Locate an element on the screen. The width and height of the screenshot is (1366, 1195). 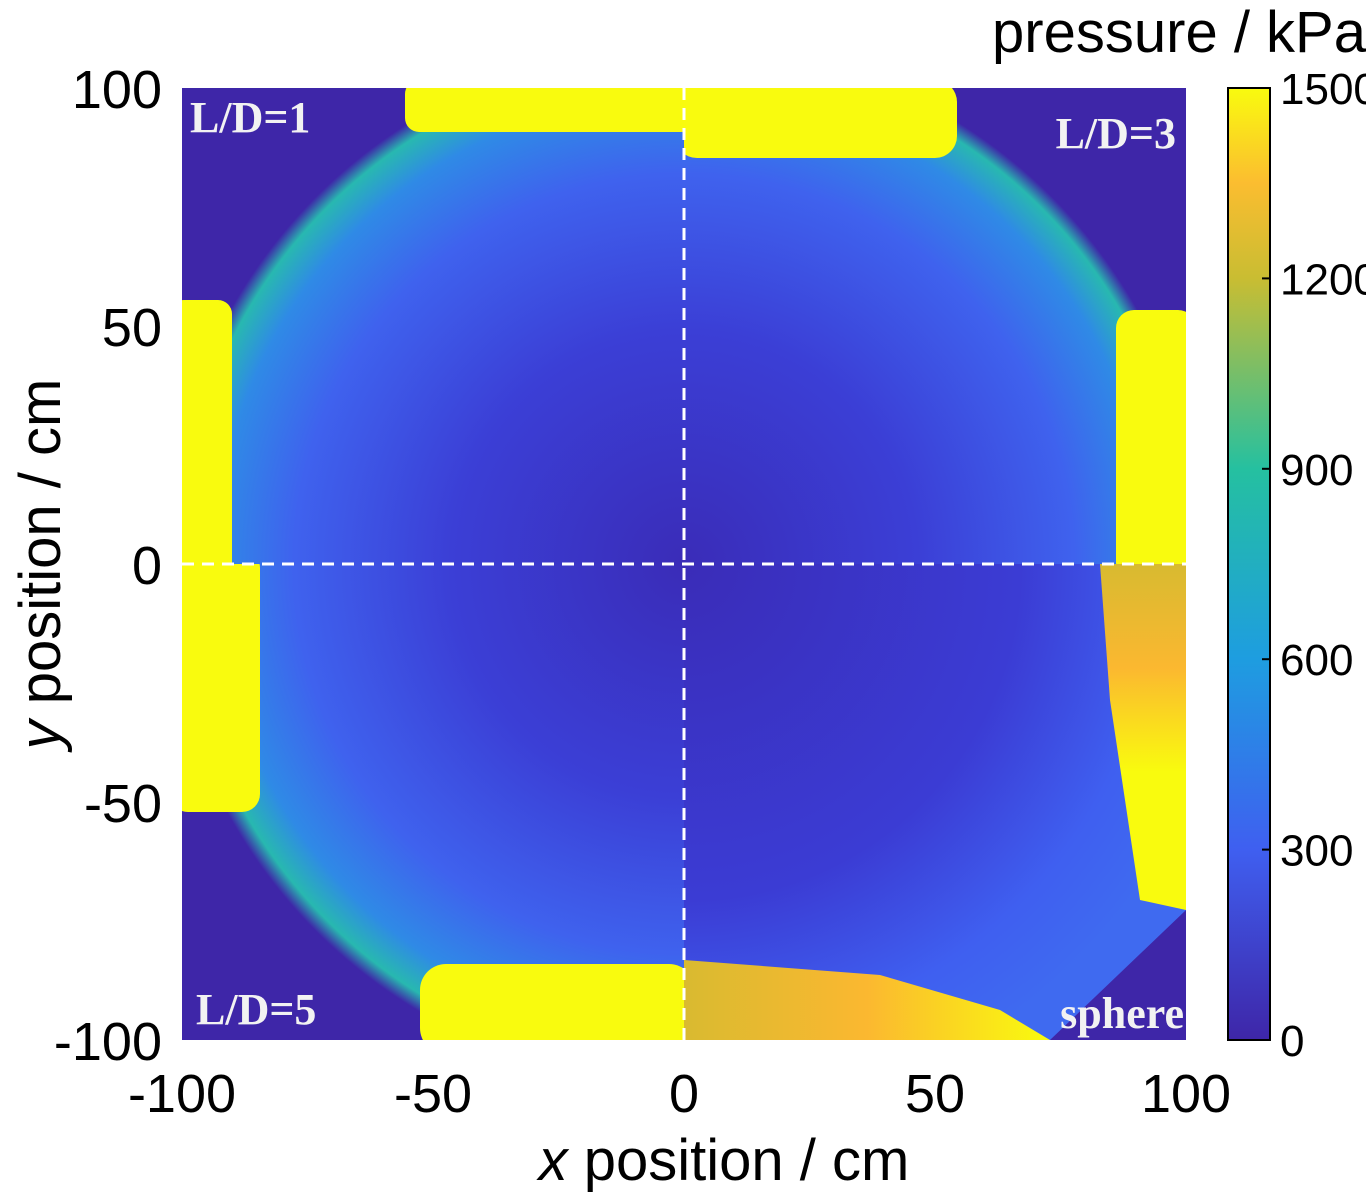
colorbar-label: pressure / kPa is located at coordinates (1179, 32).